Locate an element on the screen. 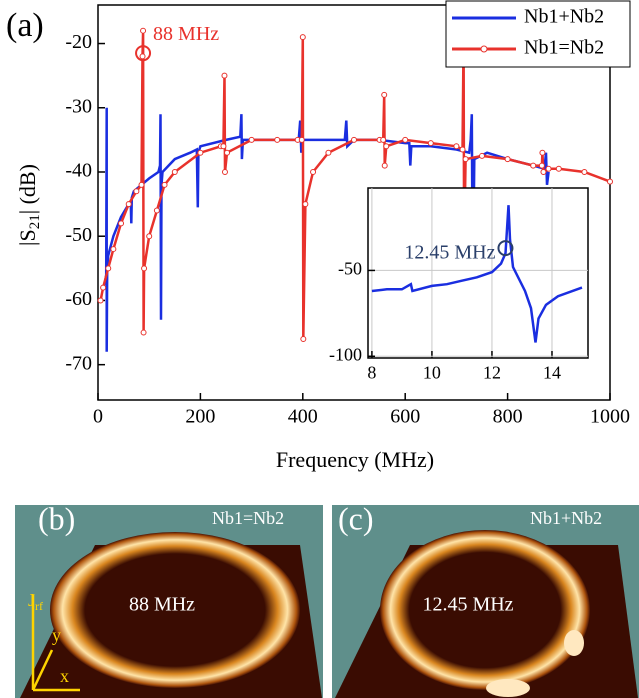  mode-label: Nb1=Nb2 is located at coordinates (248, 518).